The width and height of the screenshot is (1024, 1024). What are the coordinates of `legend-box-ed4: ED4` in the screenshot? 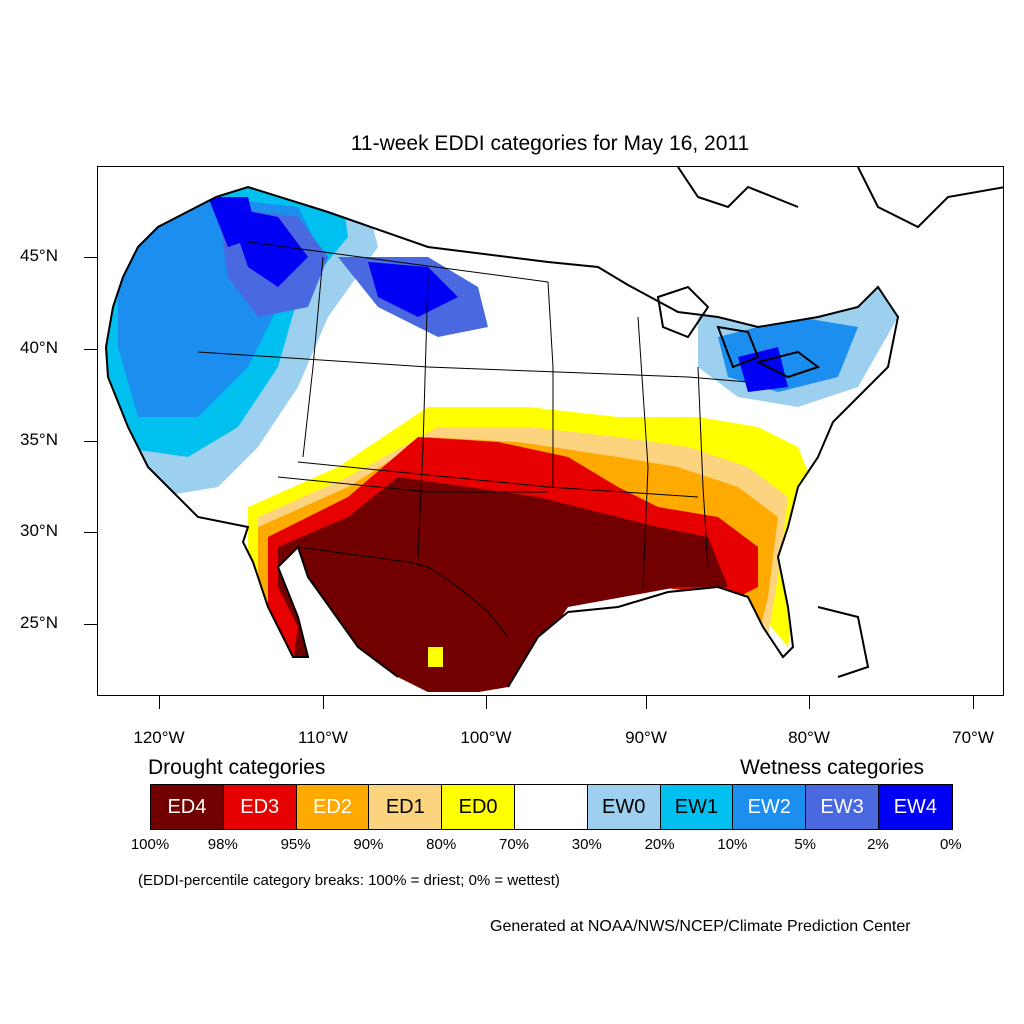 It's located at (187, 807).